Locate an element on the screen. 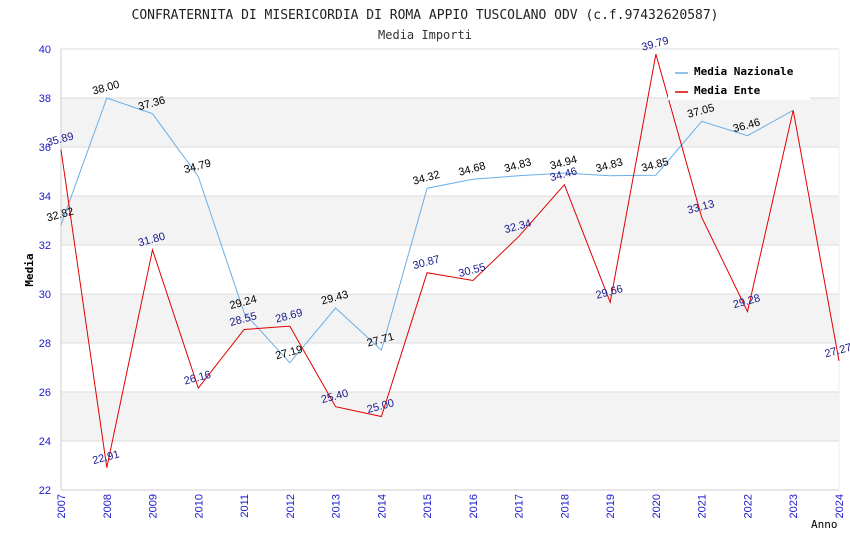 This screenshot has height=550, width=850. y-tick-label: 38 is located at coordinates (45, 99).